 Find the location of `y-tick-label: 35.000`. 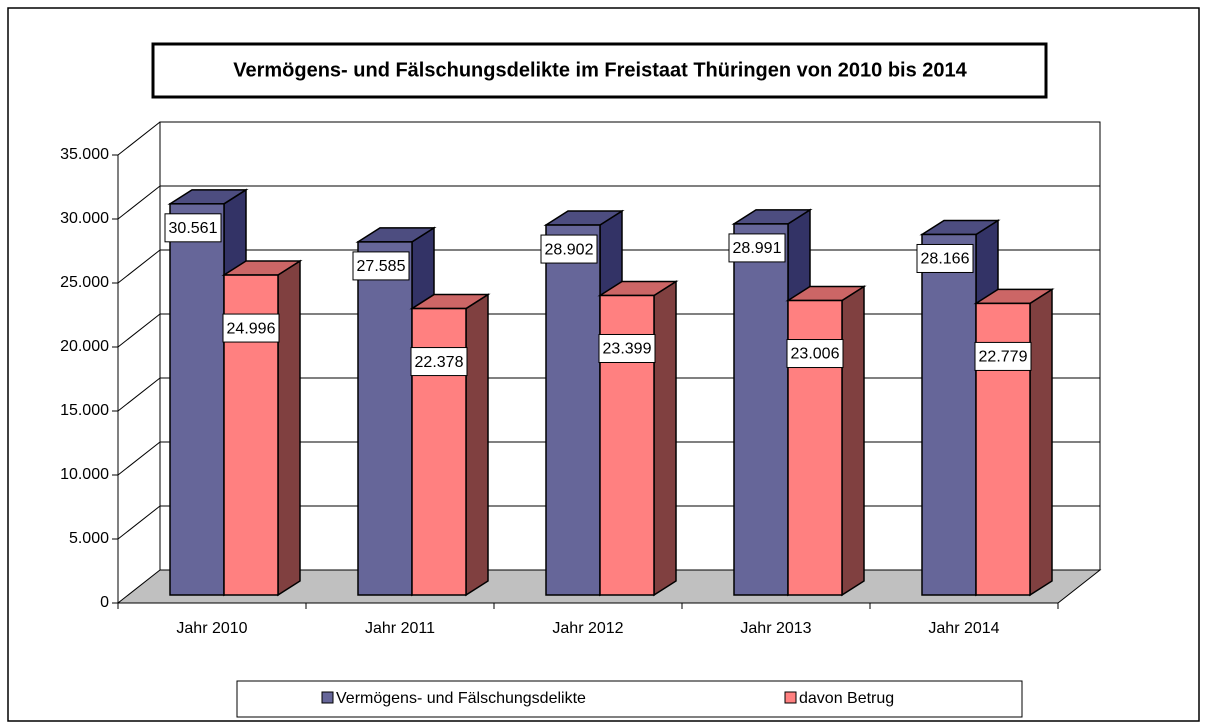

y-tick-label: 35.000 is located at coordinates (84, 154).